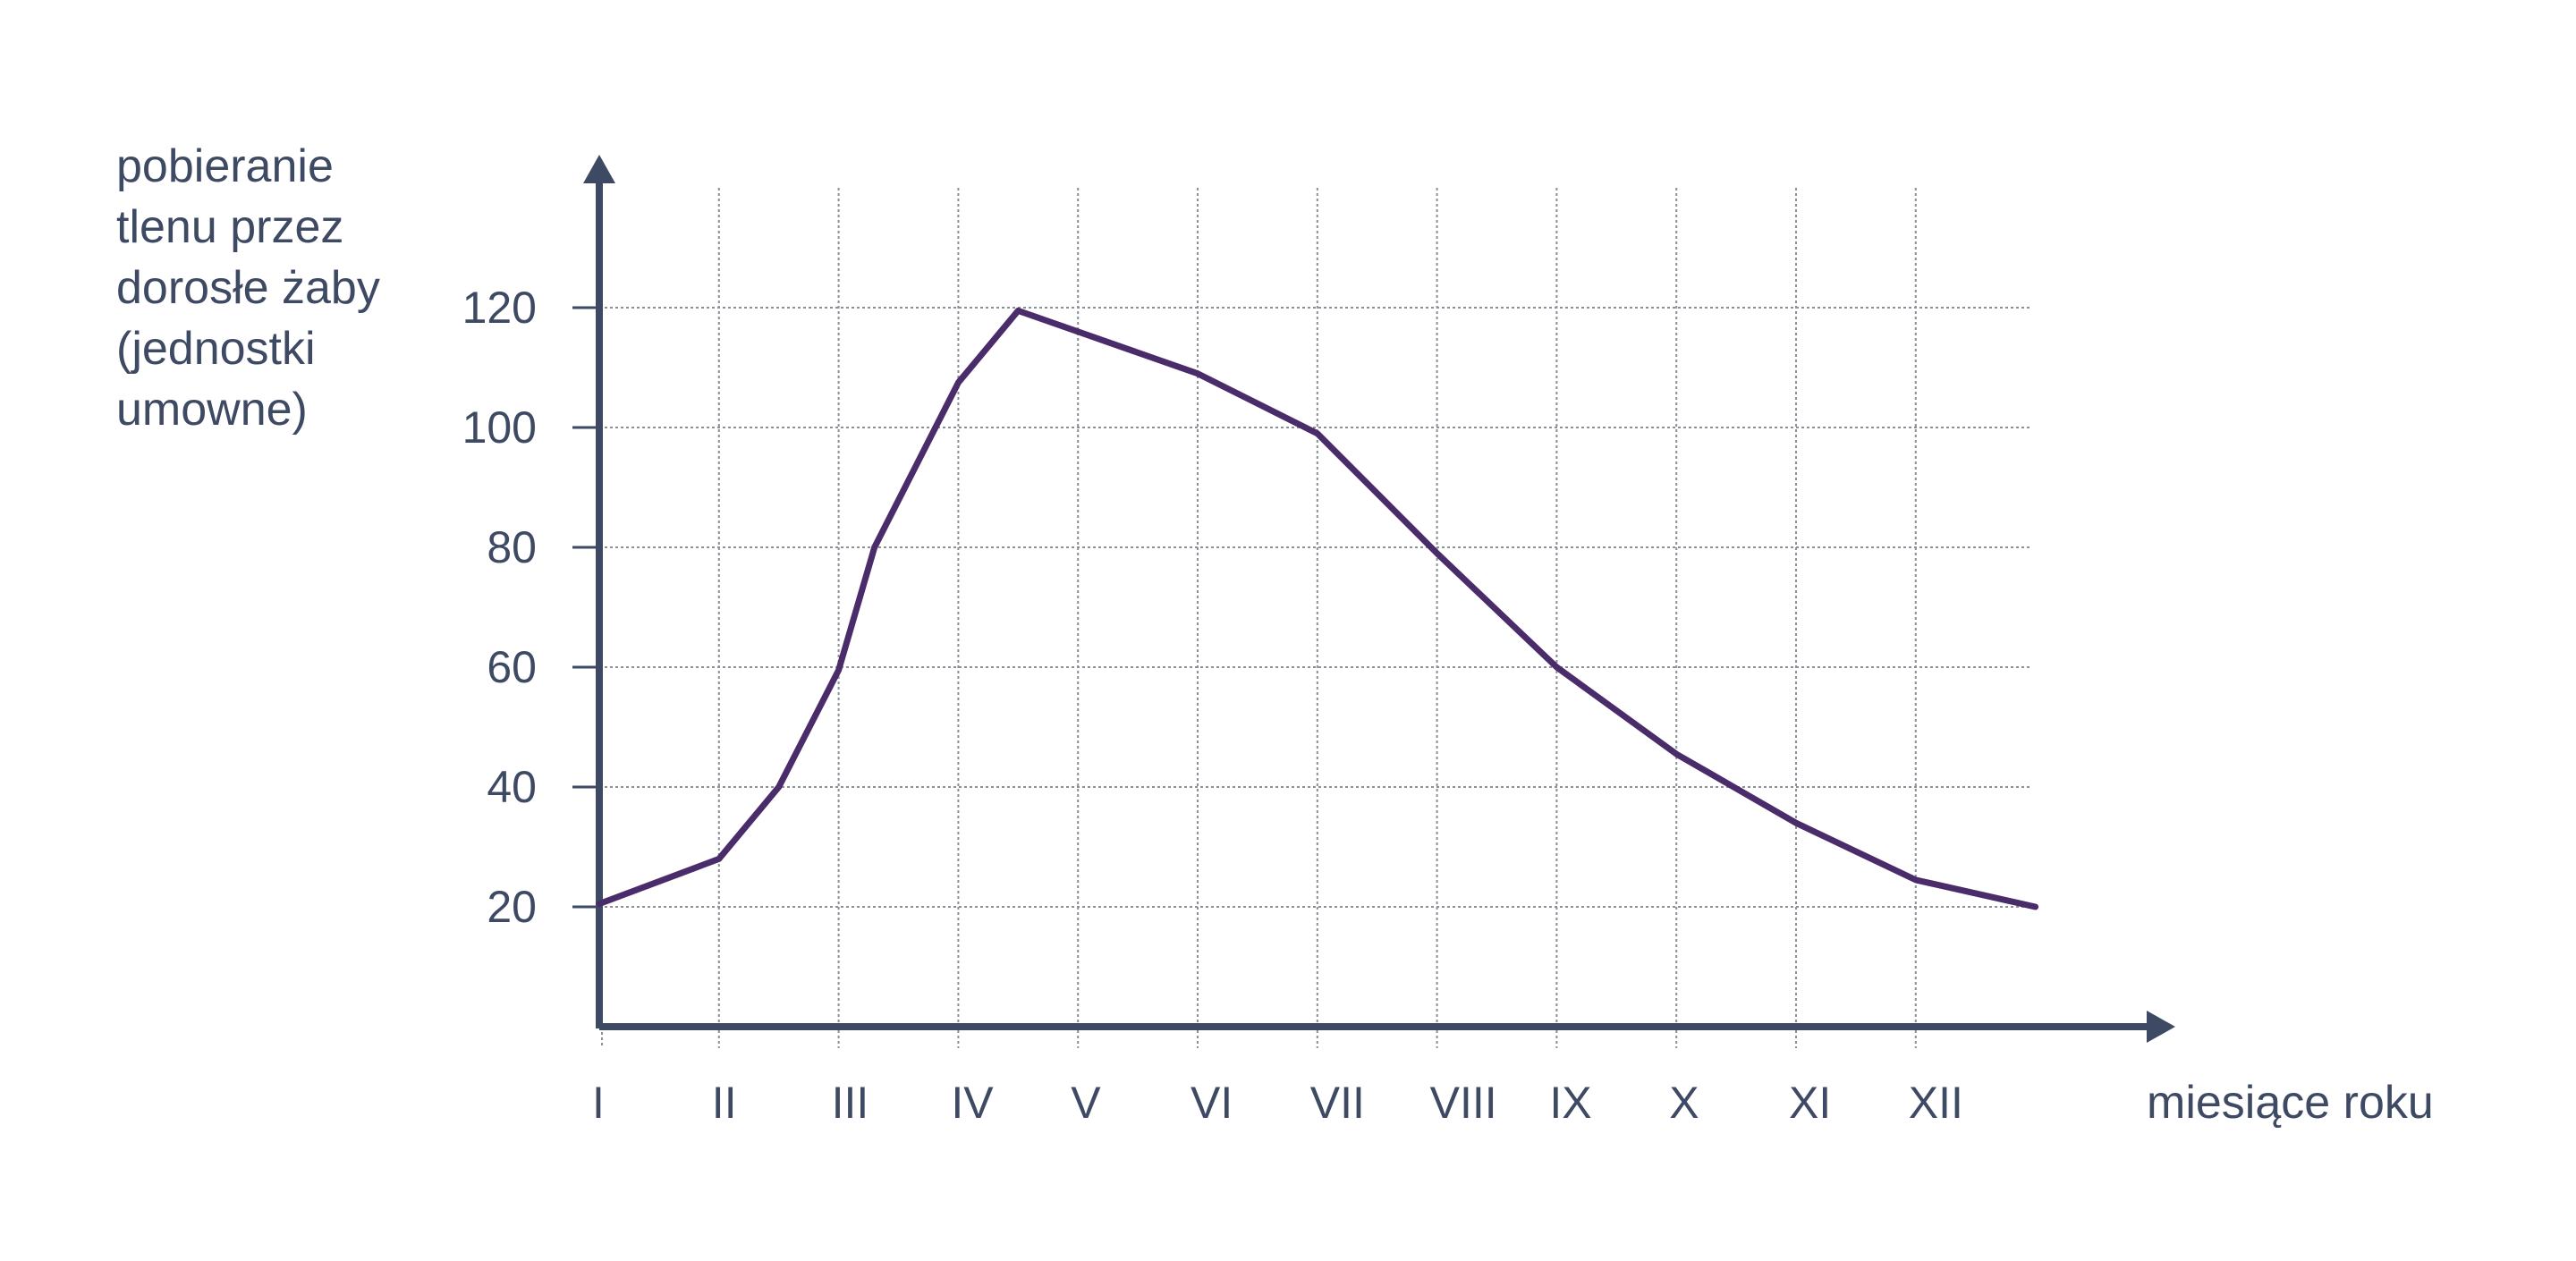 This screenshot has width=2576, height=1261. Describe the element at coordinates (1810, 1103) in the screenshot. I see `x-tick-label: XI` at that location.